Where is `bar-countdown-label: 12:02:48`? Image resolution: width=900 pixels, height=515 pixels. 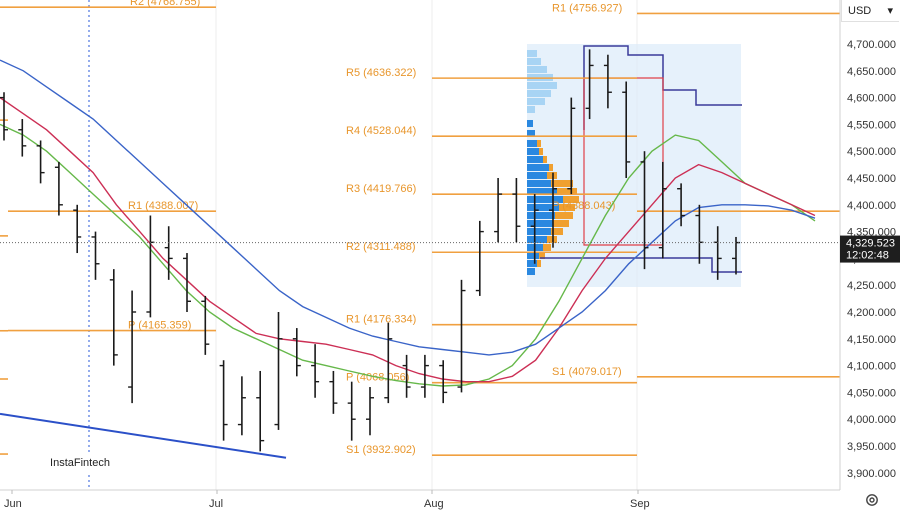
bar-countdown-label: 12:02:48 is located at coordinates (867, 256).